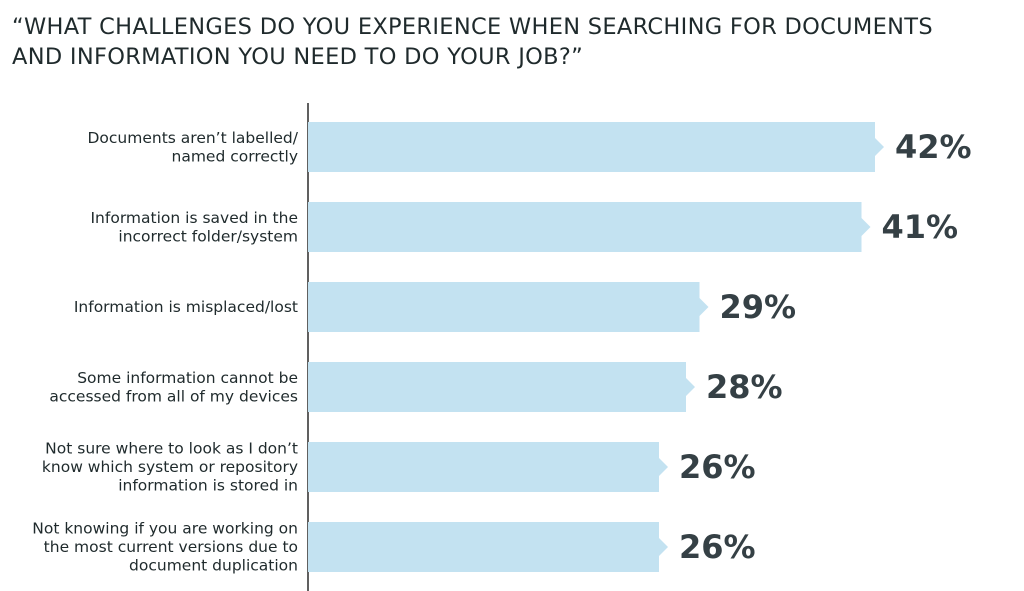 This screenshot has width=1024, height=591. What do you see at coordinates (187, 378) in the screenshot?
I see `category-label-3-line-0: Some information cannot be` at bounding box center [187, 378].